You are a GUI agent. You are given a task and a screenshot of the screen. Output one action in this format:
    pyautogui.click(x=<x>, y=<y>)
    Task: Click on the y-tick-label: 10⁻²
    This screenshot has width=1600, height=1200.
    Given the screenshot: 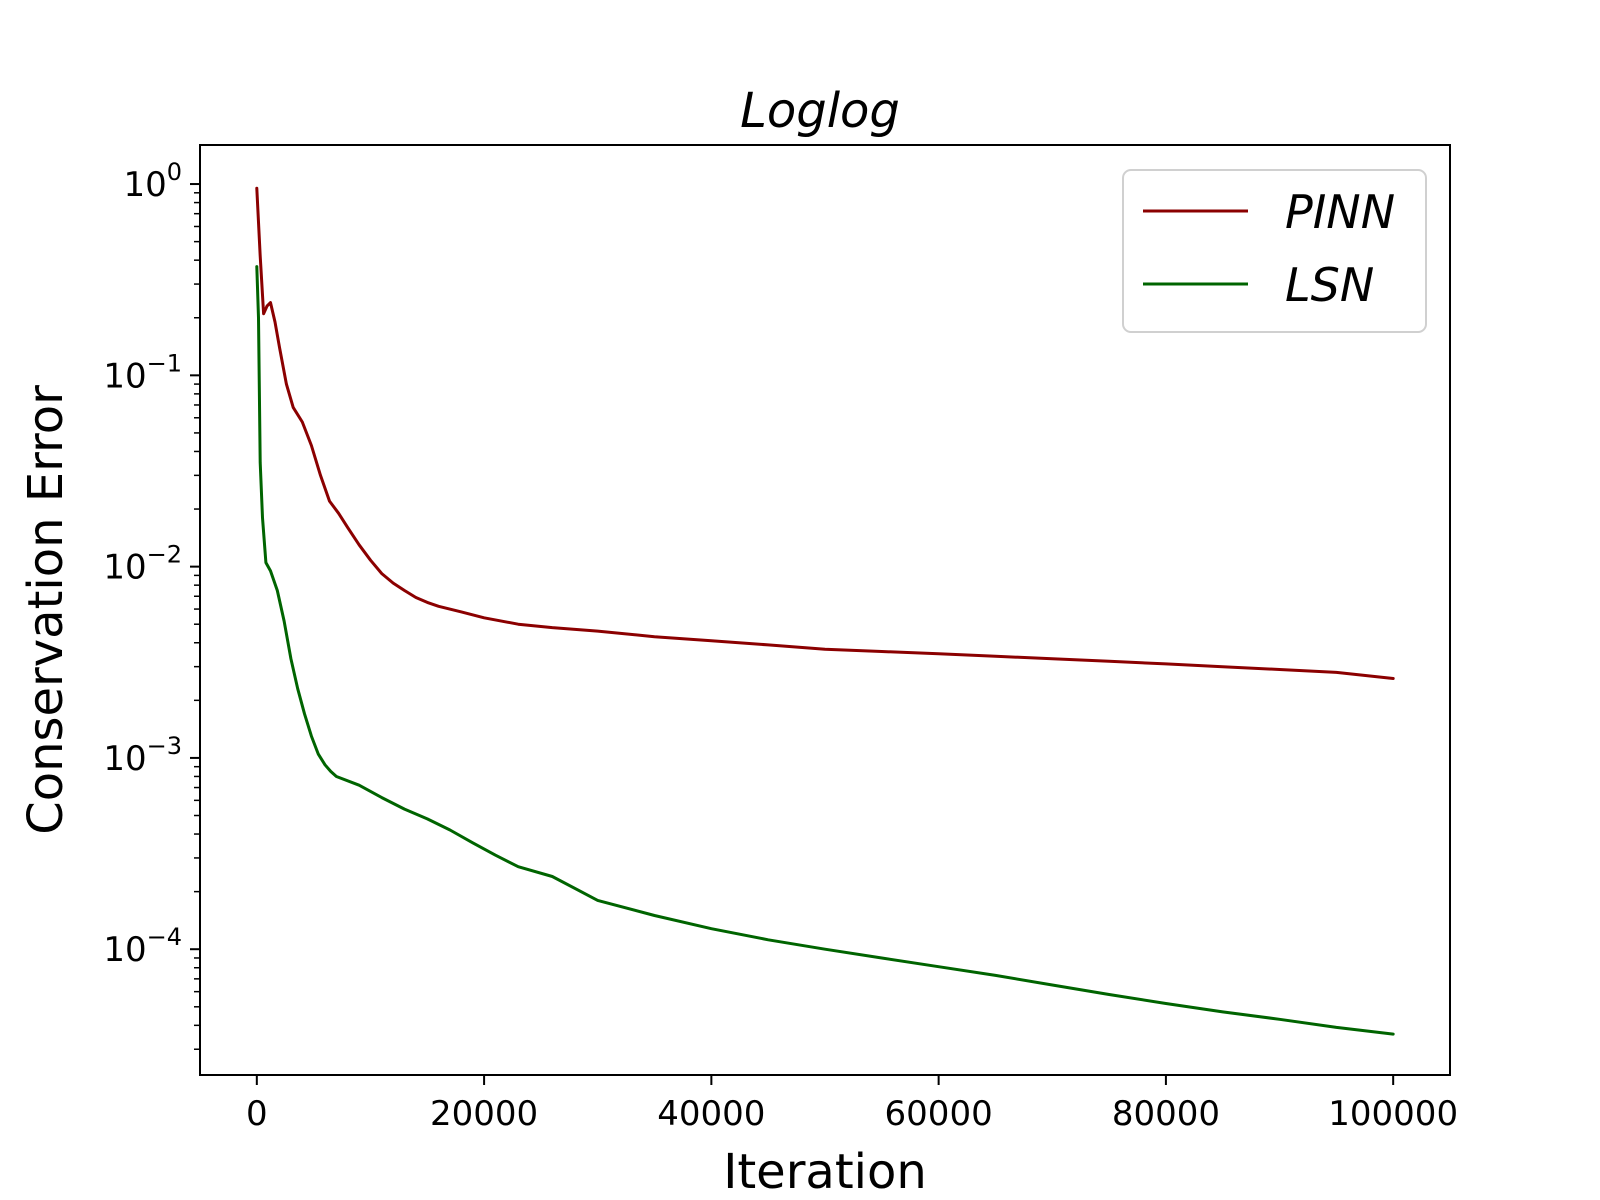 What is the action you would take?
    pyautogui.click(x=142, y=564)
    